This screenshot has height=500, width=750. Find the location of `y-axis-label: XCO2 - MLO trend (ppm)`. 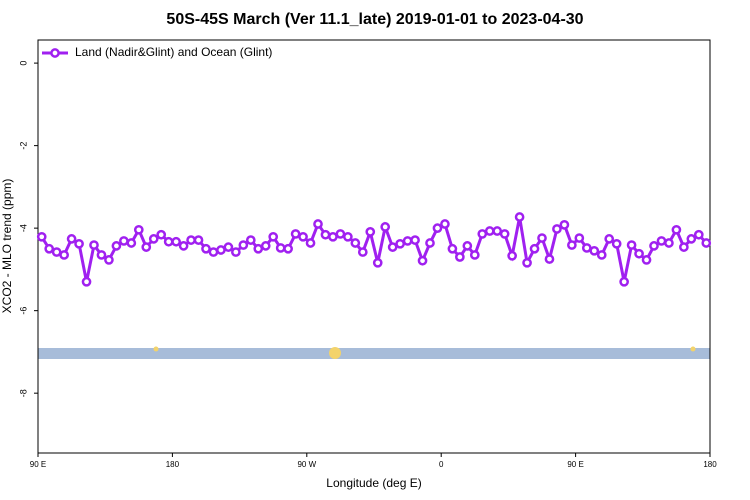

y-axis-label: XCO2 - MLO trend (ppm) is located at coordinates (7, 246).